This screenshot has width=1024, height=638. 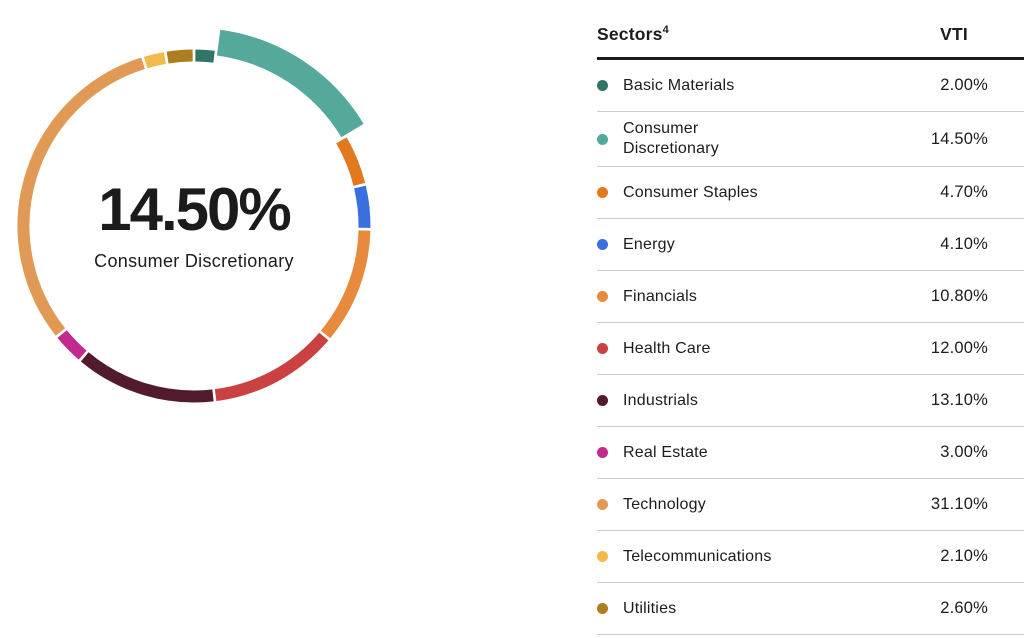 I want to click on donut-segment-utilities, so click(x=179, y=56).